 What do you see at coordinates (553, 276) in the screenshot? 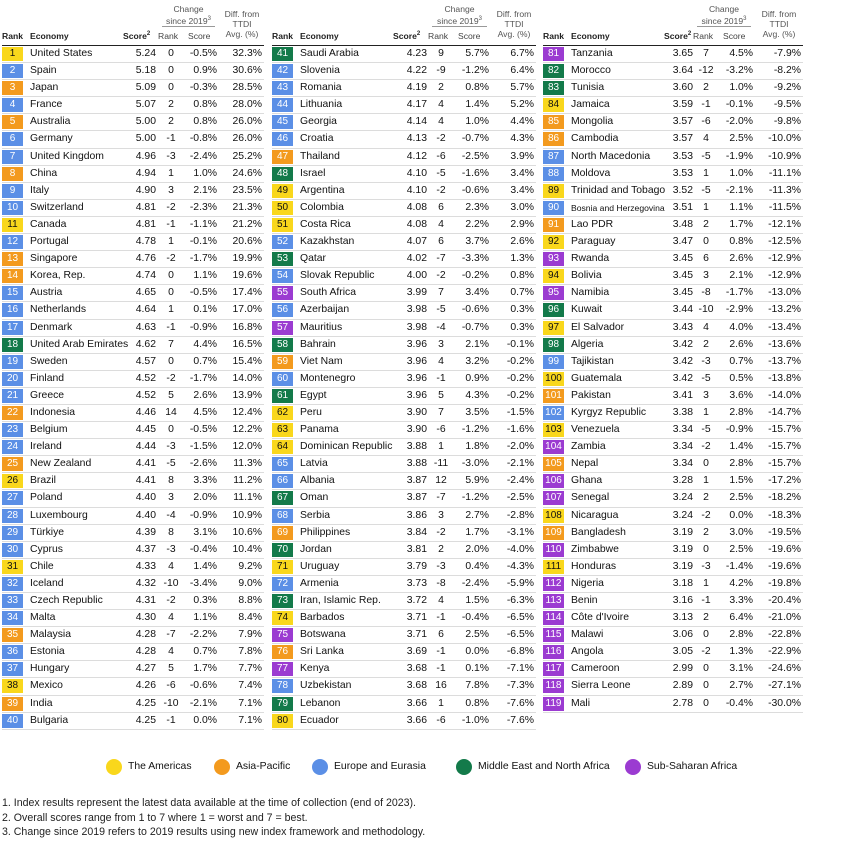
I see `rank-badge: 94` at bounding box center [553, 276].